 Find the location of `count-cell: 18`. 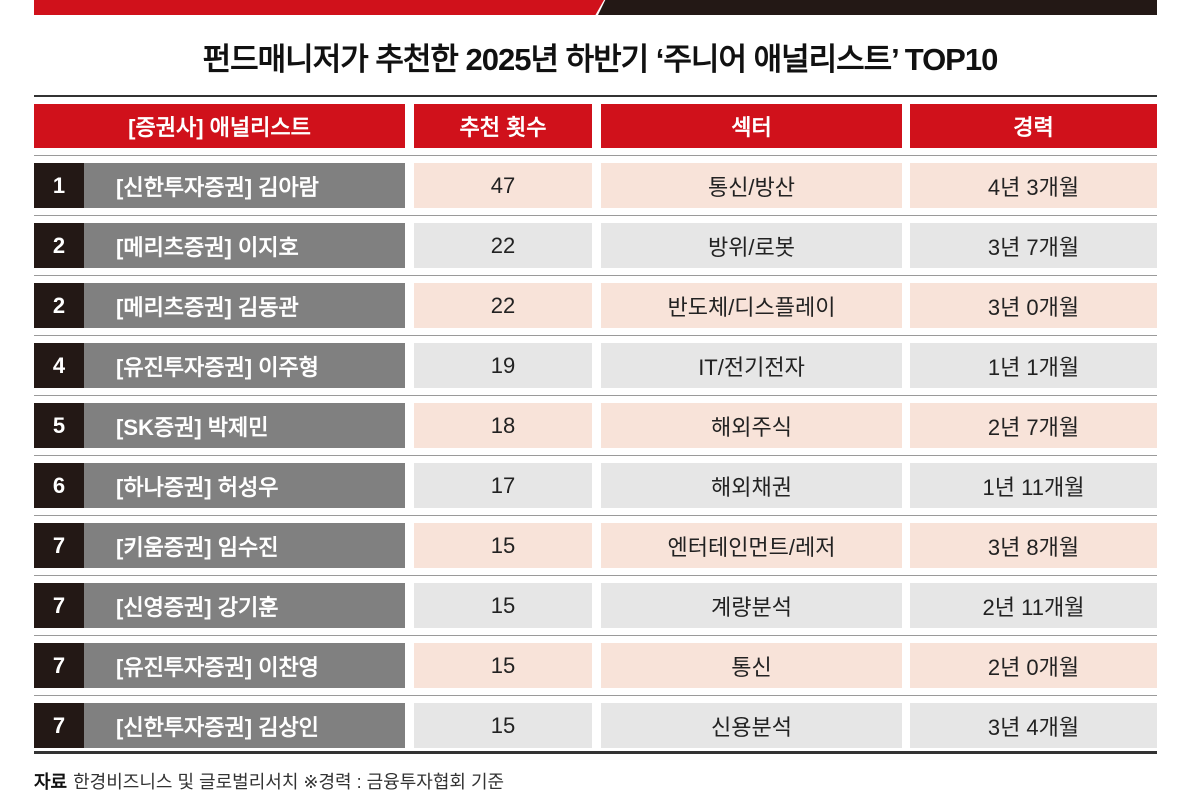

count-cell: 18 is located at coordinates (503, 425).